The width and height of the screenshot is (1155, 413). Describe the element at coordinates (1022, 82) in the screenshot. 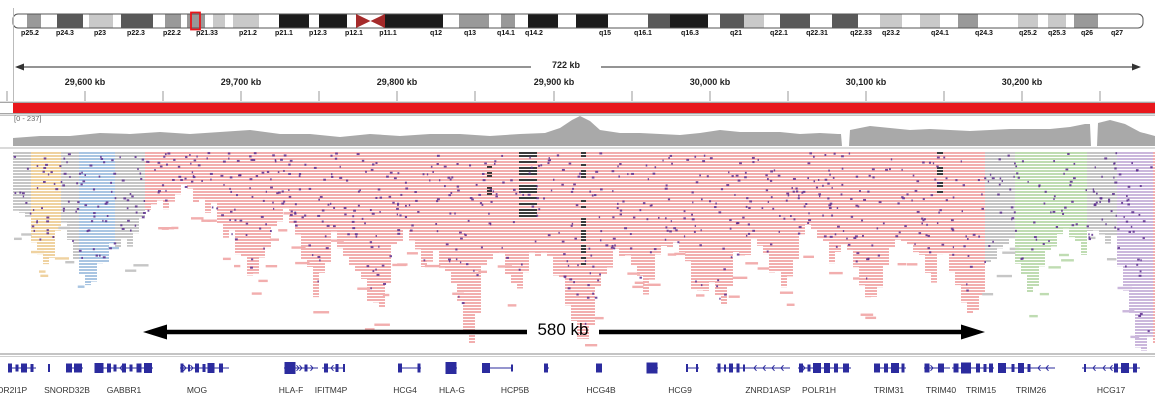

I see `ruler-tick-label: 30,200 kb` at that location.